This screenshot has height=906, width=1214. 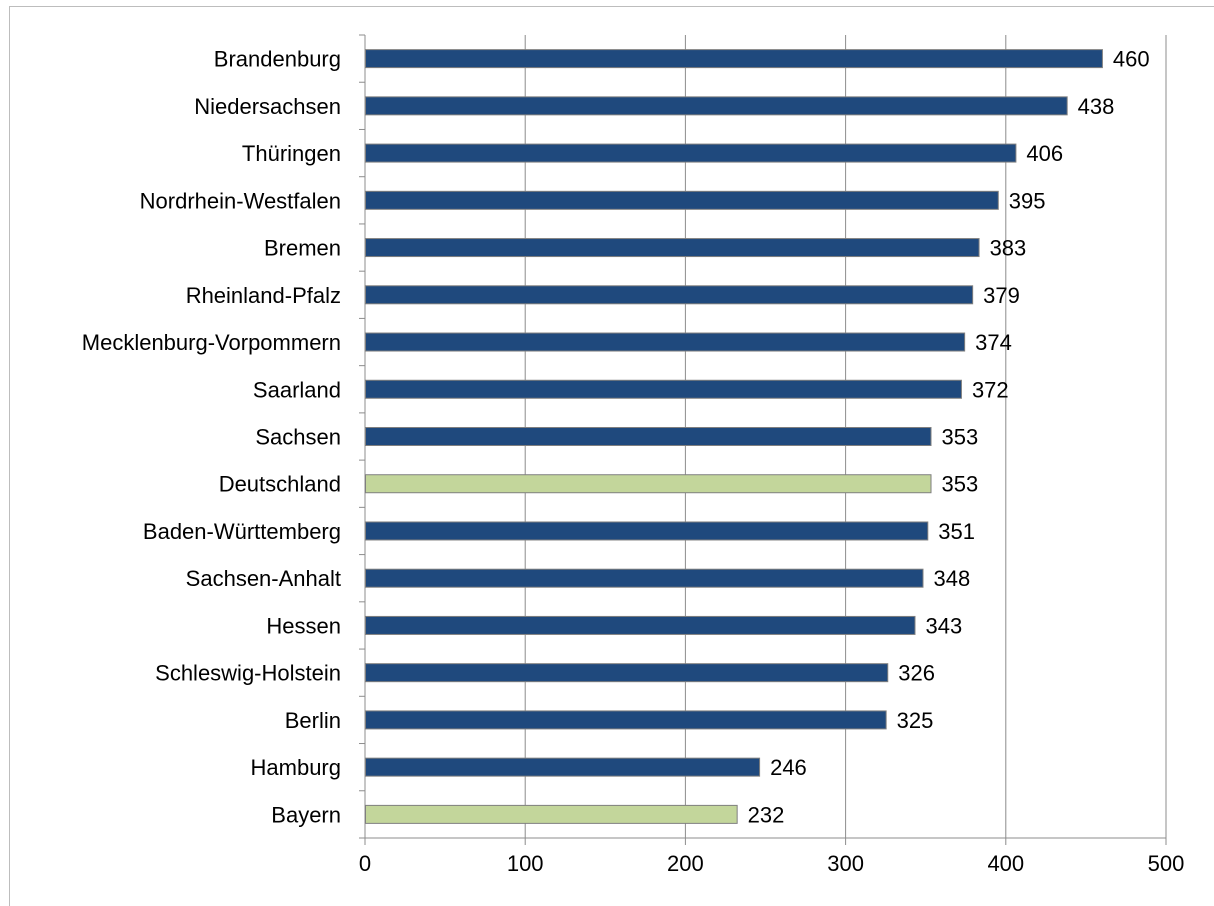 What do you see at coordinates (716, 106) in the screenshot?
I see `bar-niedersachsen` at bounding box center [716, 106].